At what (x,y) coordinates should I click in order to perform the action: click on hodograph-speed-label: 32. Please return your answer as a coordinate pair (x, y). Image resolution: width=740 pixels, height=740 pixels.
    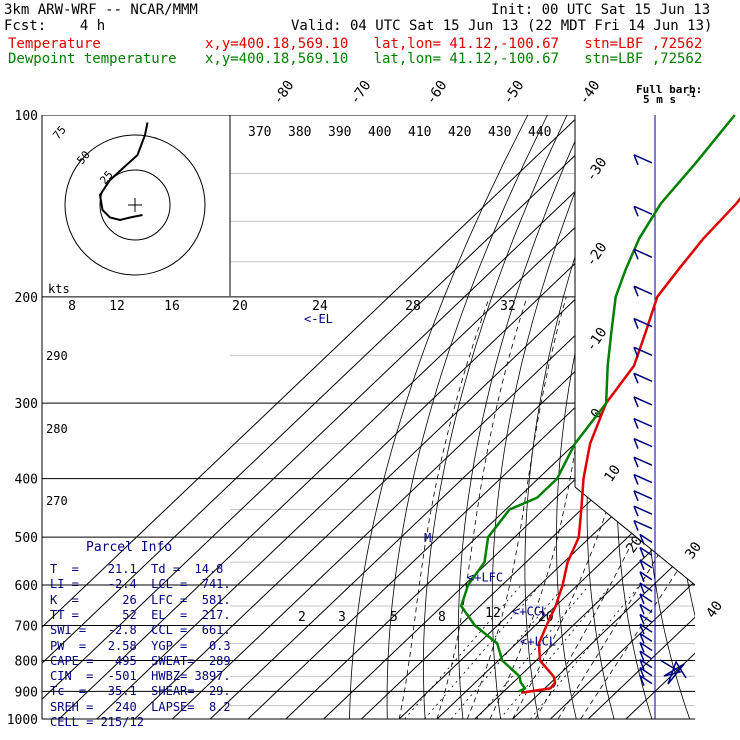
    Looking at the image, I should click on (508, 306).